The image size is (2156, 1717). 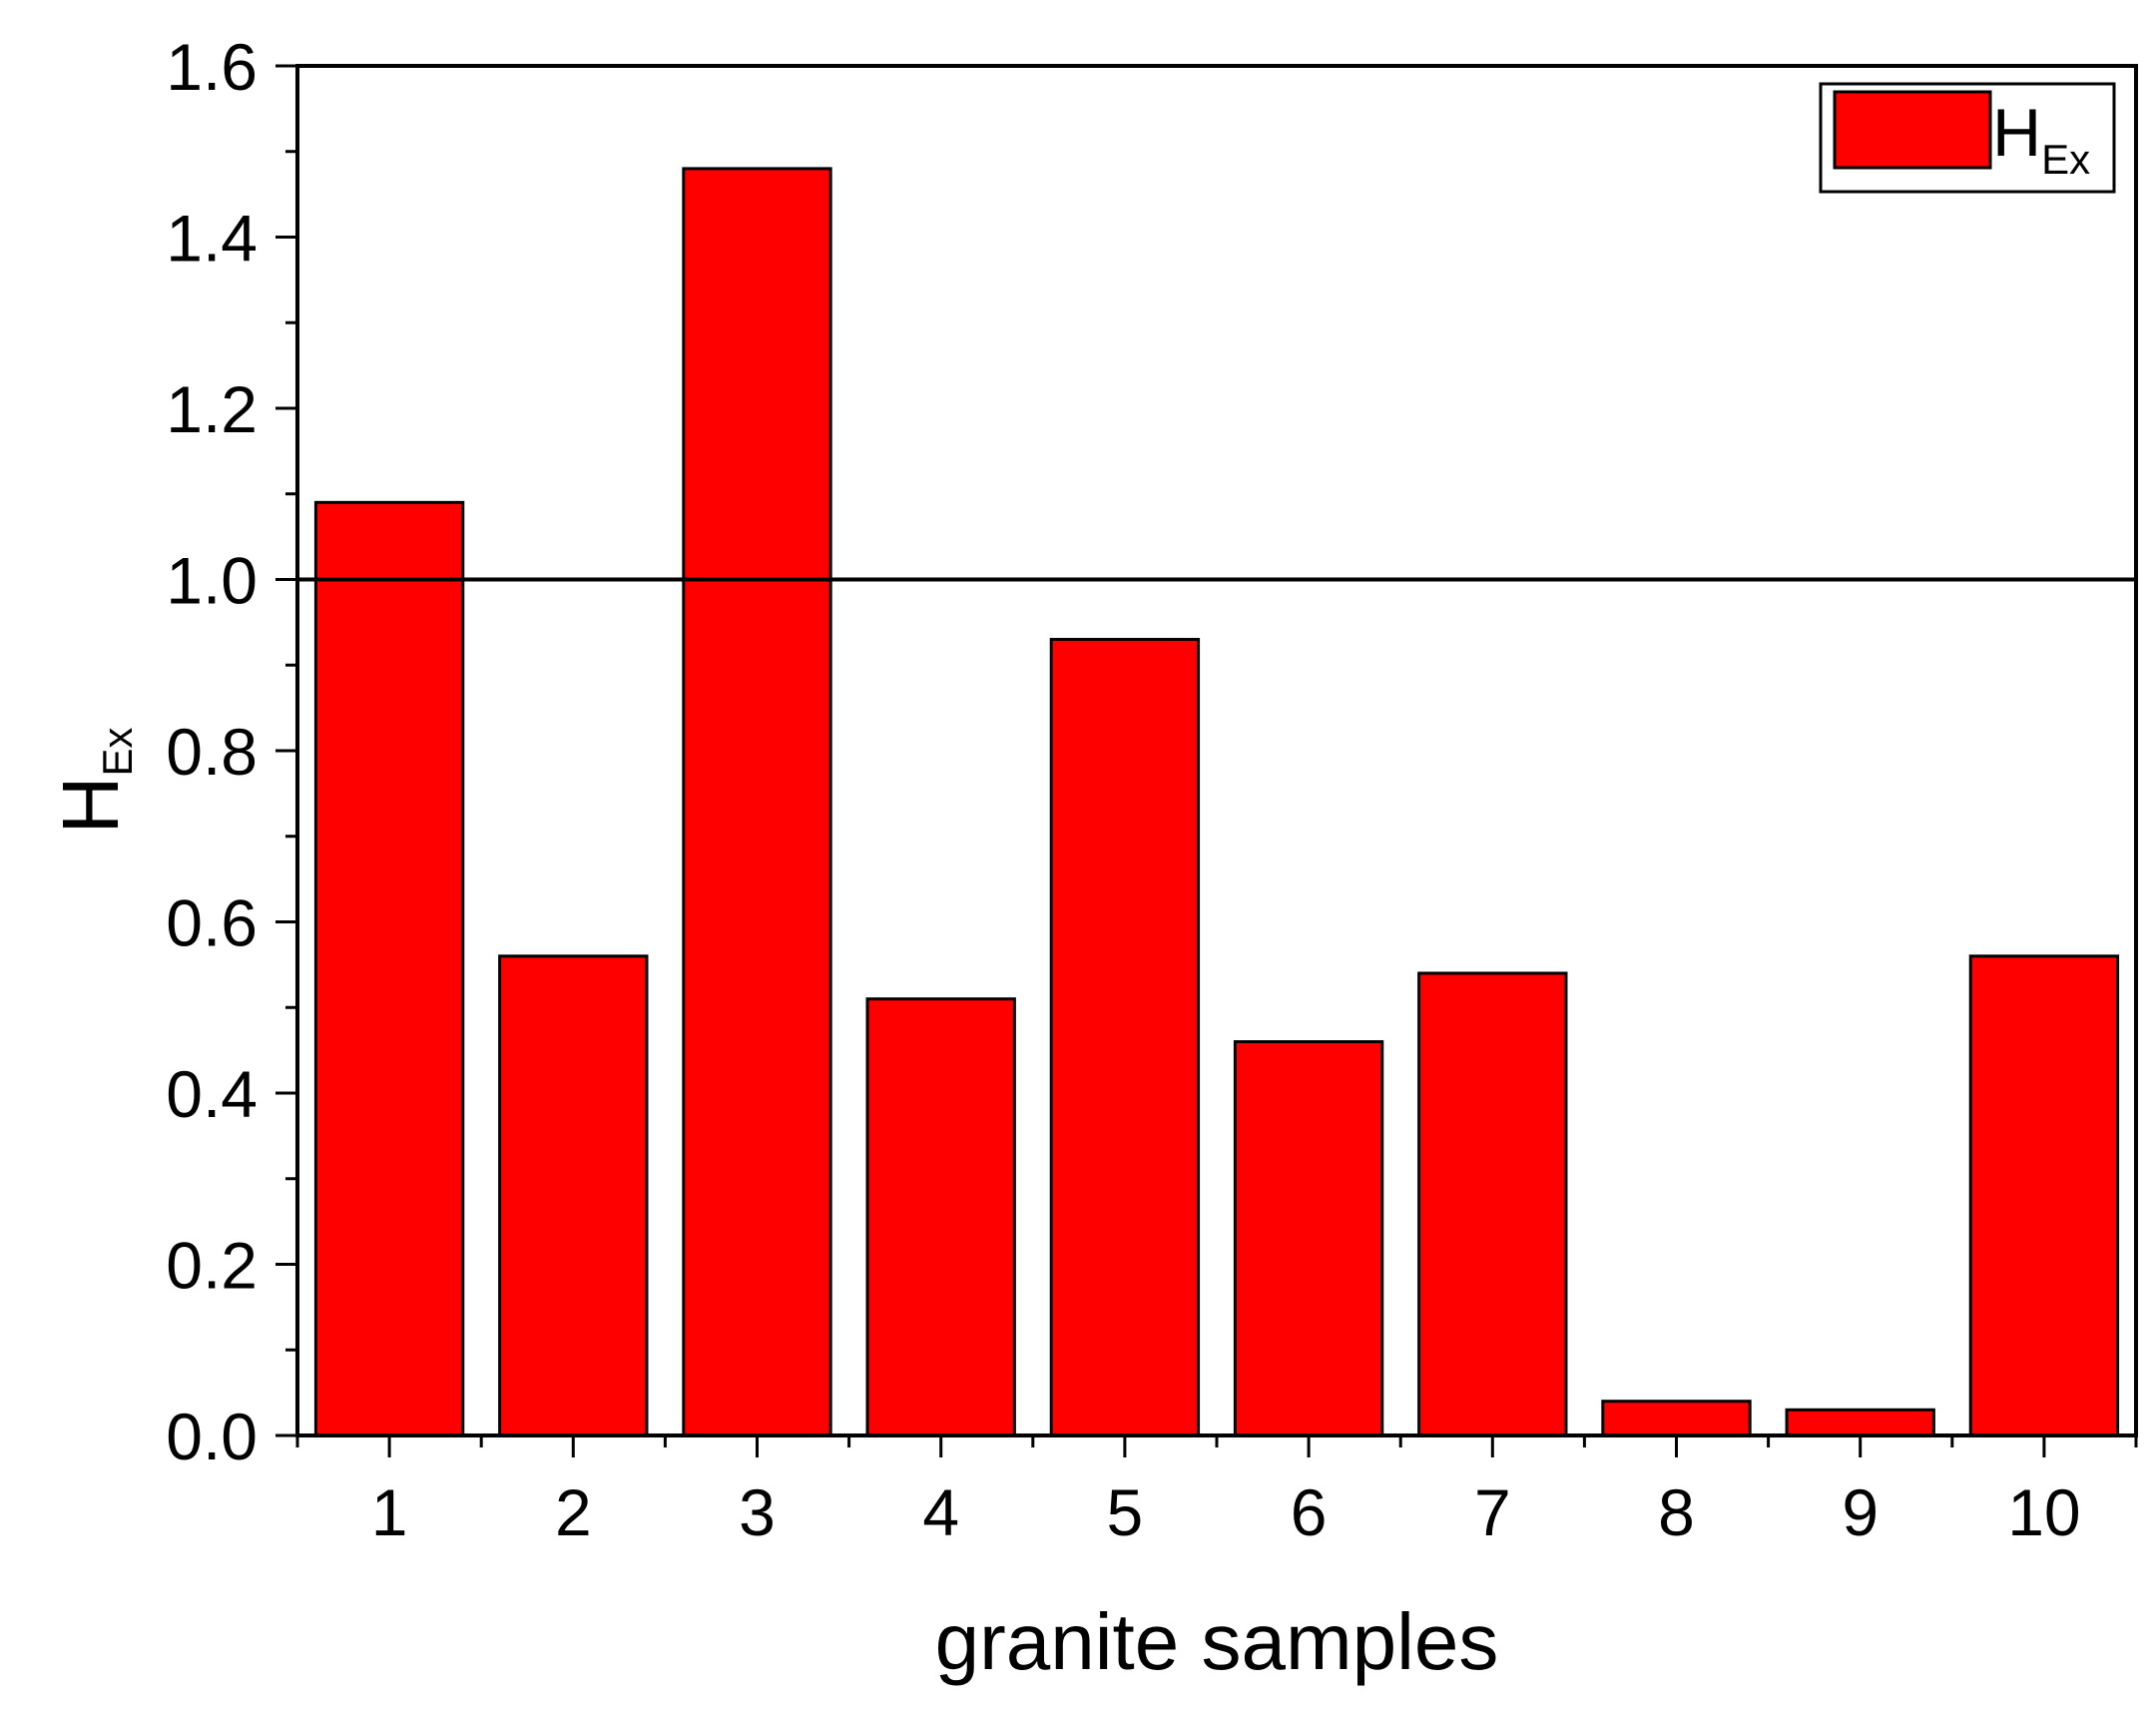 I want to click on x-tick-label: 3, so click(x=757, y=1512).